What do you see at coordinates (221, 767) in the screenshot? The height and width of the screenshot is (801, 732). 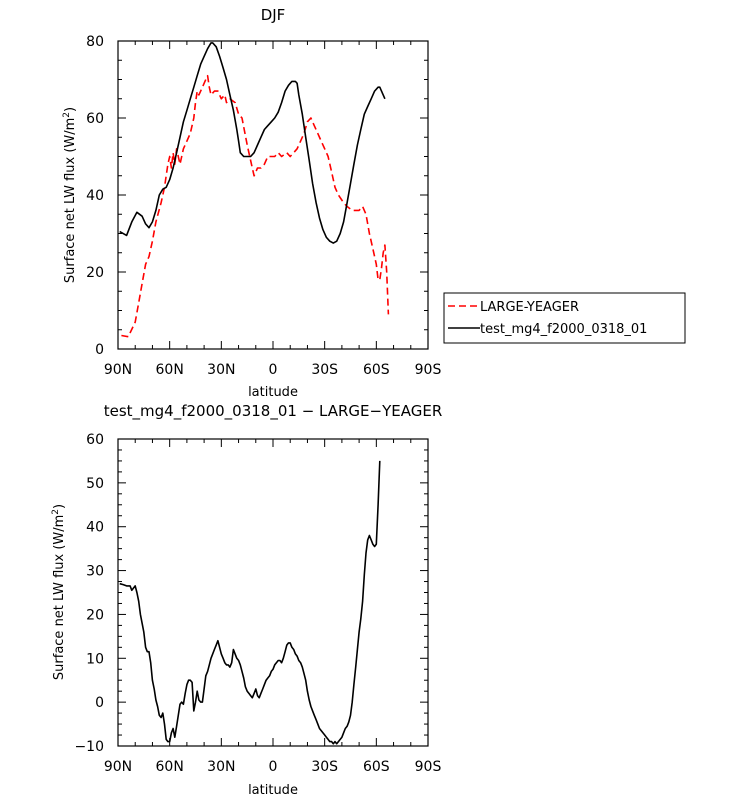 I see `bottom-x-tick-label: 30N` at bounding box center [221, 767].